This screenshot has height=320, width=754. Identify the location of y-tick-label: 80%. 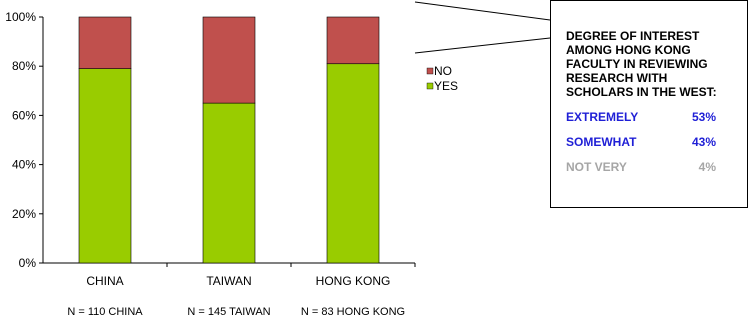
(24, 66).